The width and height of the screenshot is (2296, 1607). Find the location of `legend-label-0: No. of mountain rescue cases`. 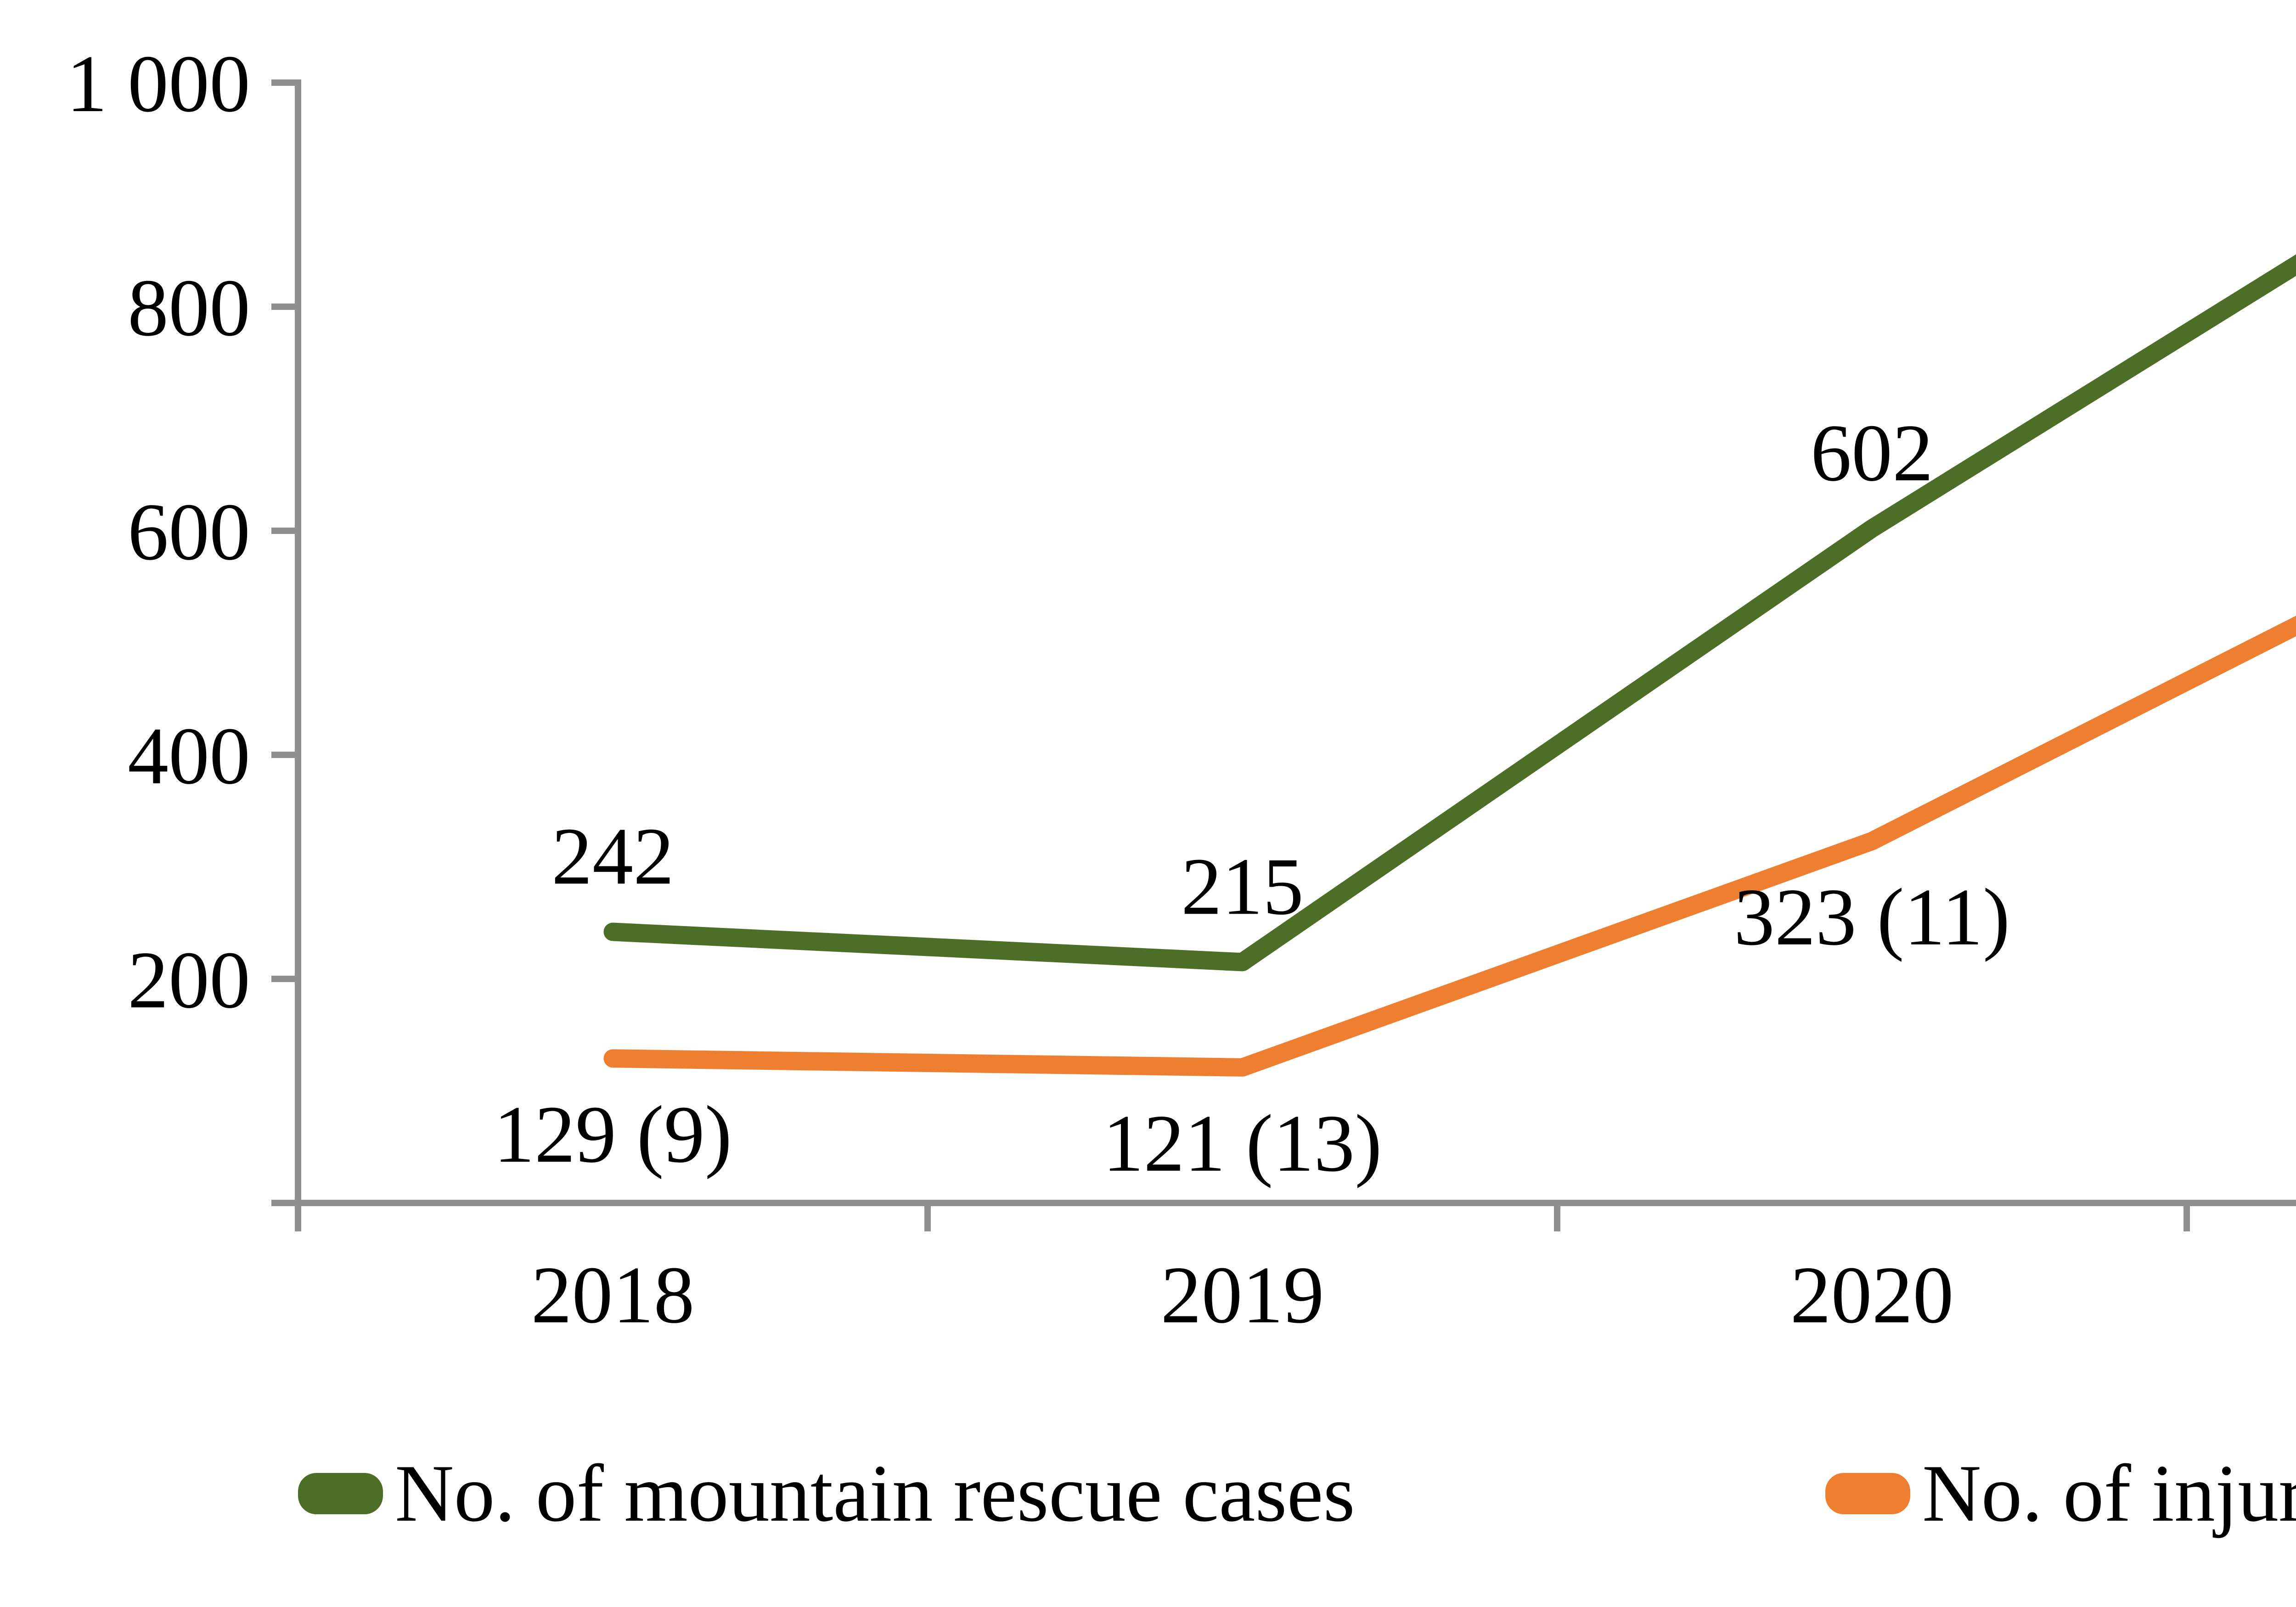

legend-label-0: No. of mountain rescue cases is located at coordinates (875, 1493).